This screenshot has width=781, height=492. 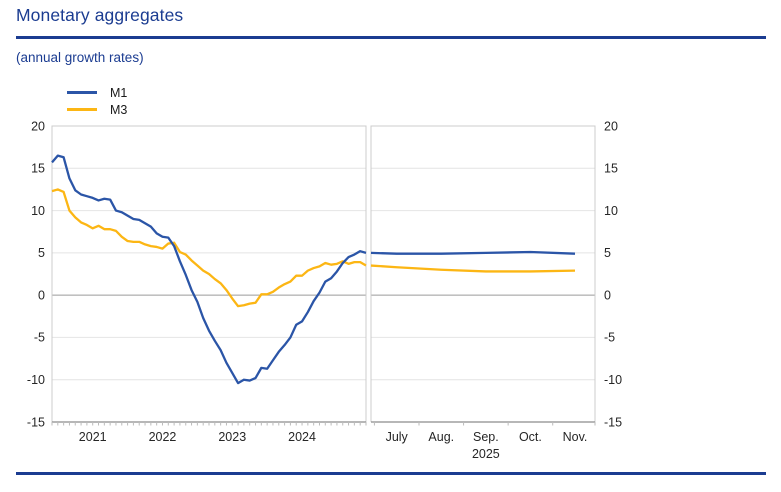 What do you see at coordinates (391, 37) in the screenshot?
I see `header-divider` at bounding box center [391, 37].